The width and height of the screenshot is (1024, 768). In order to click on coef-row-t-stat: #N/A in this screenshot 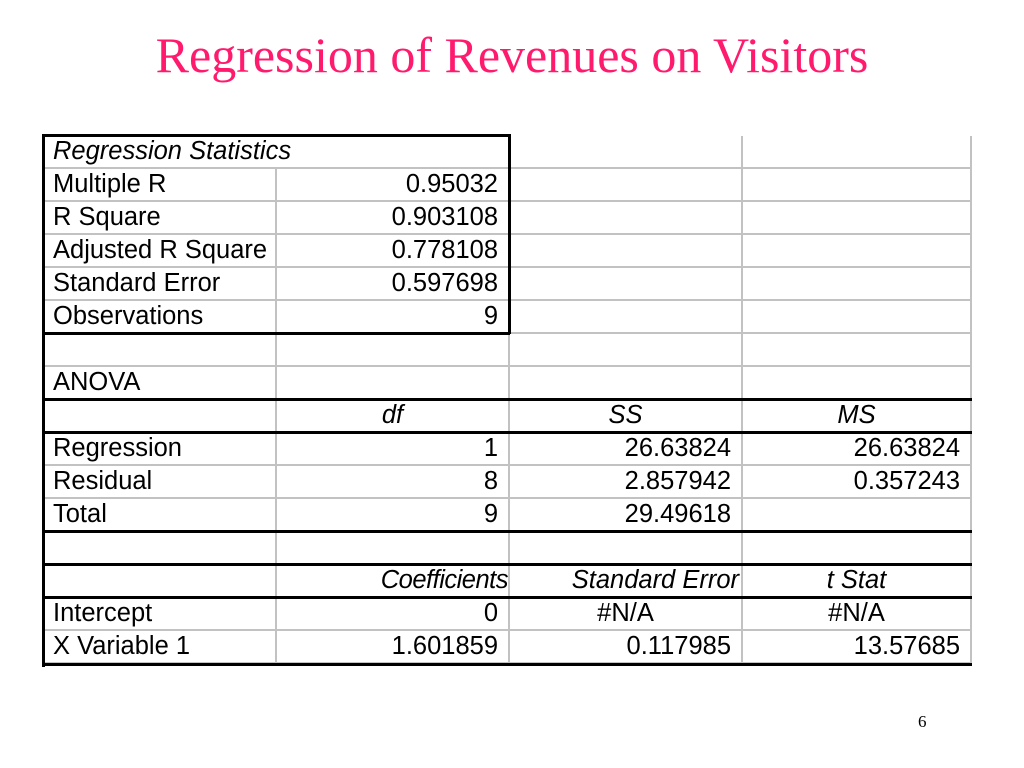, I will do `click(857, 614)`.